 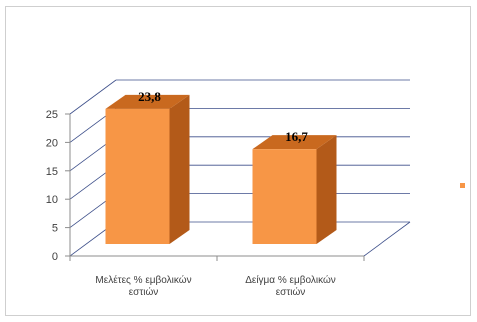 What do you see at coordinates (55, 229) in the screenshot?
I see `y-tick-label: 5` at bounding box center [55, 229].